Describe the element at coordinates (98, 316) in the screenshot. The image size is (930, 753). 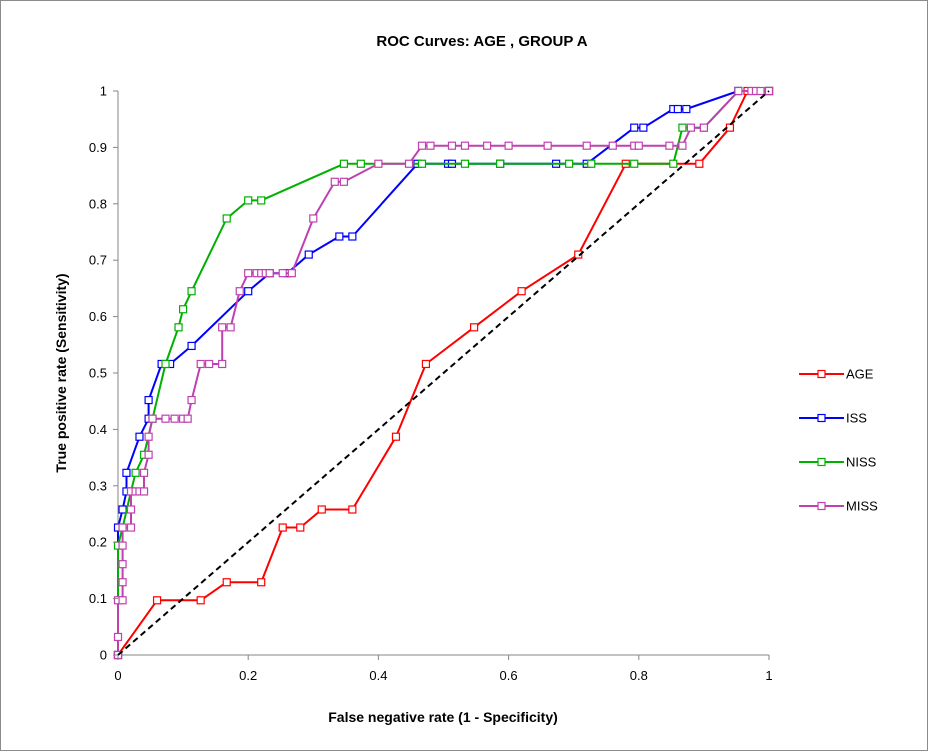
I see `y-tick-label: 0.6` at that location.